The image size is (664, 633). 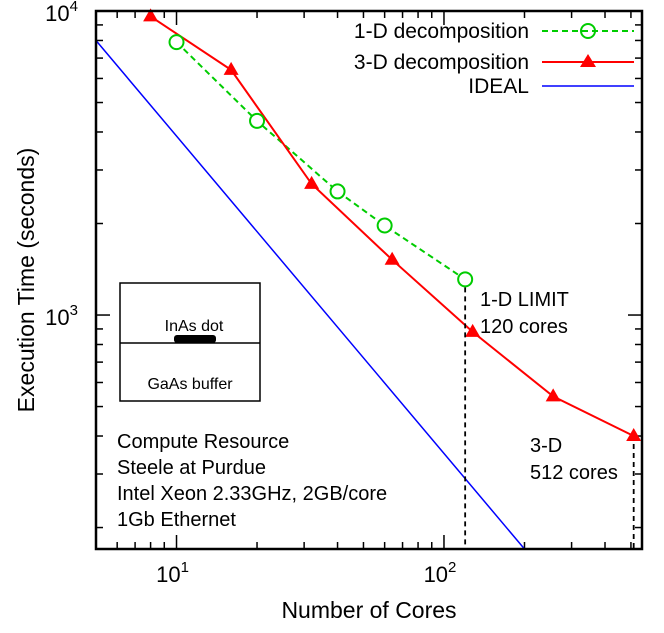 I want to click on resource-line-2: Steele at Purdue, so click(x=191, y=468).